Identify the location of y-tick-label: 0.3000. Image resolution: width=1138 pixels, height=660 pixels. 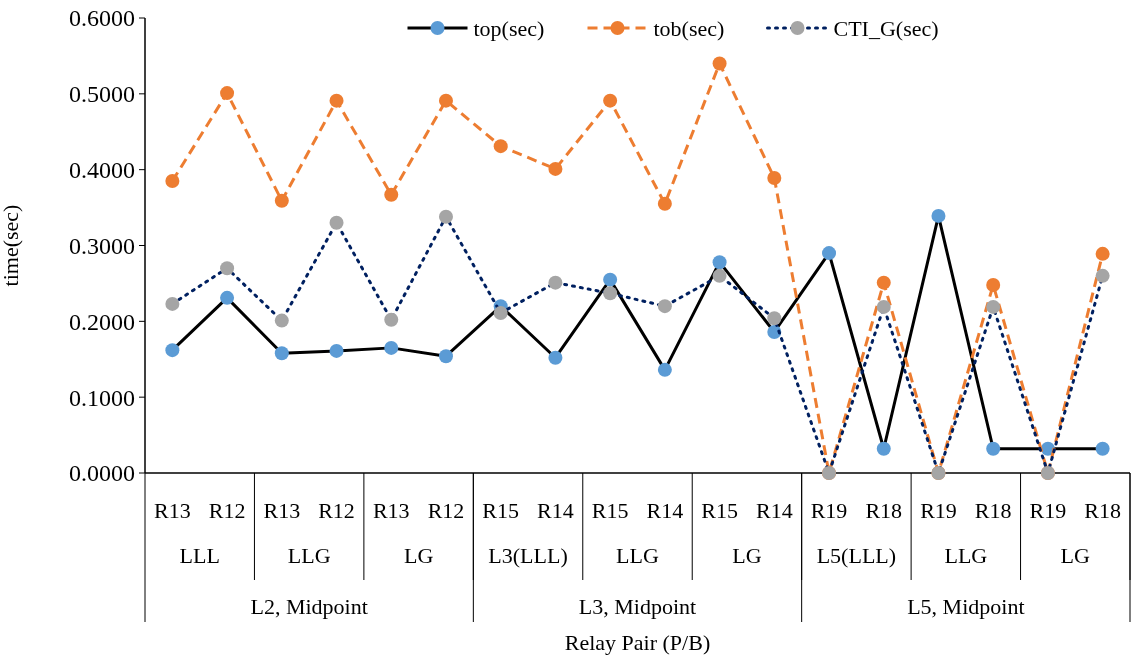
(102, 245).